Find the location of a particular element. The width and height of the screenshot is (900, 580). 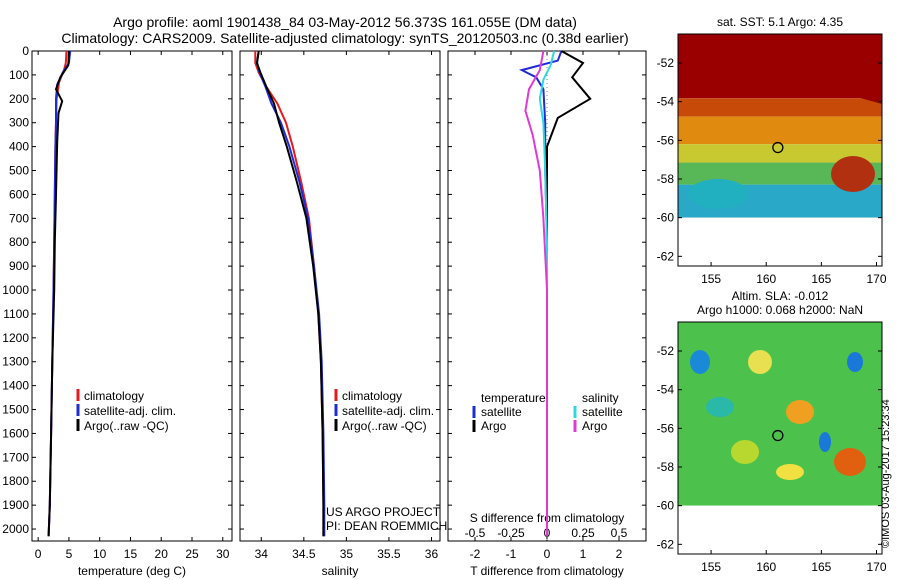

y-tick-label: 300 is located at coordinates (19, 123).